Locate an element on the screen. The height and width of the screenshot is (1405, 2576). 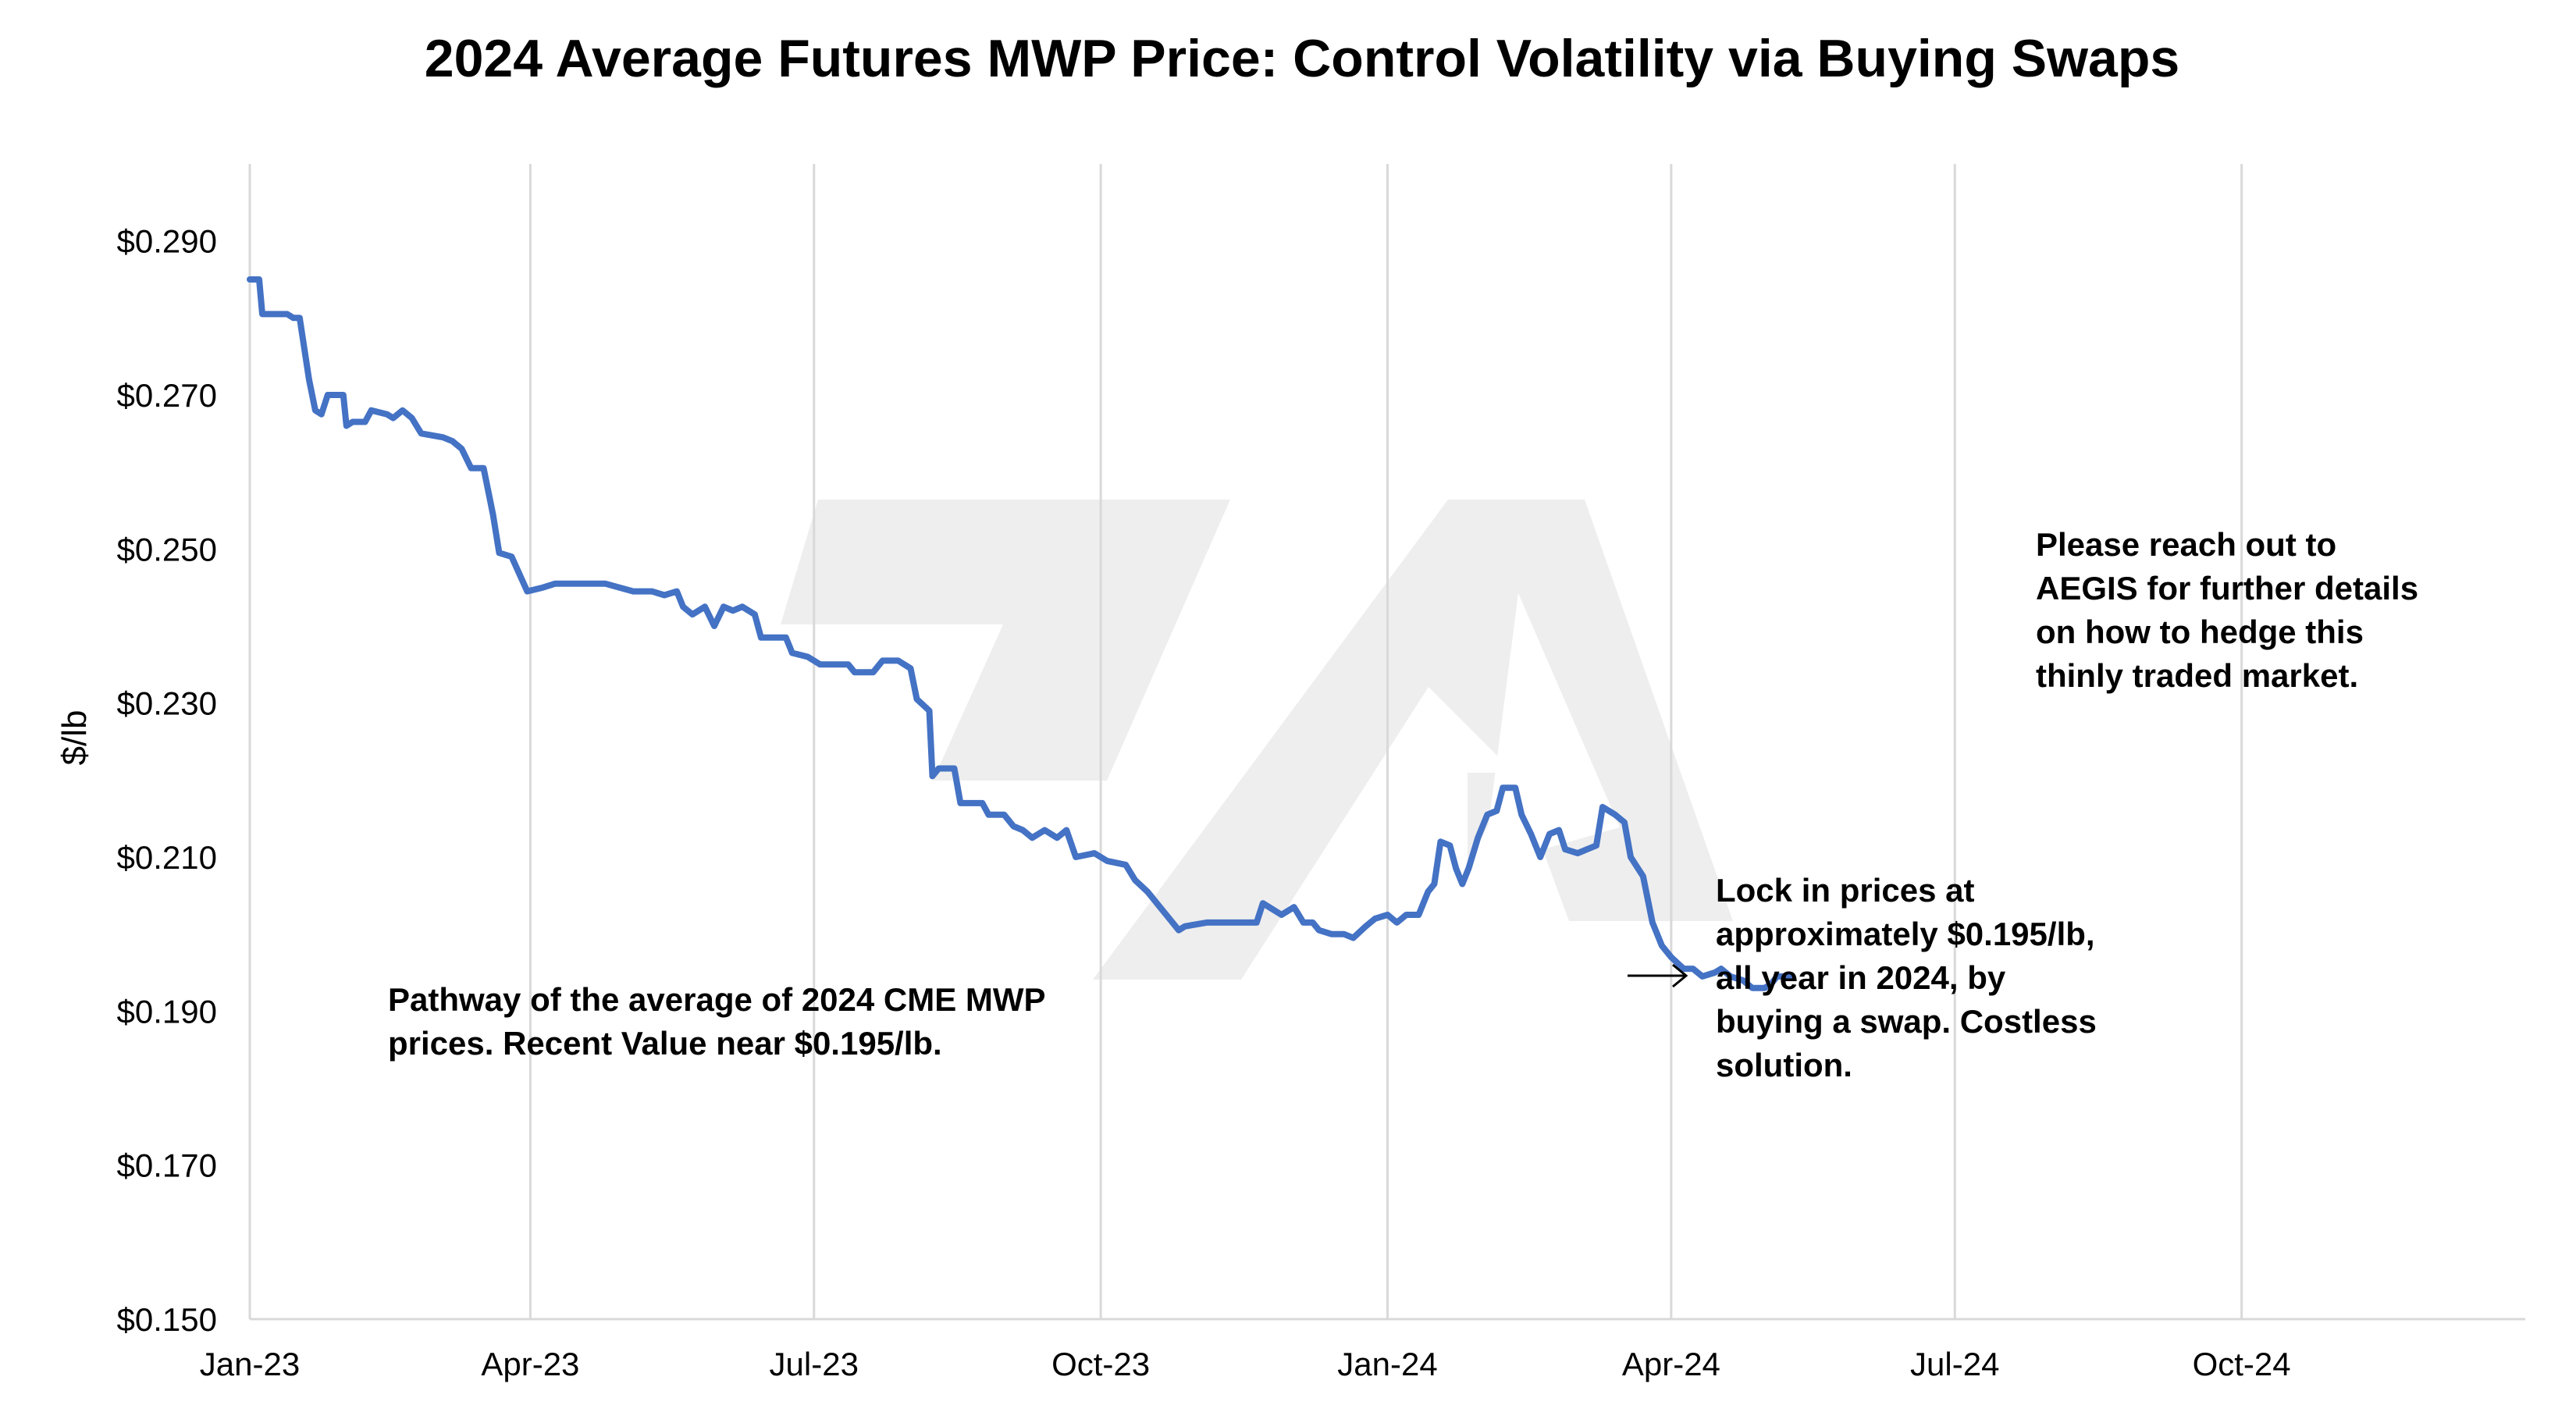
annotation-lock-in-line: approximately $0.195/lb, is located at coordinates (1905, 934).